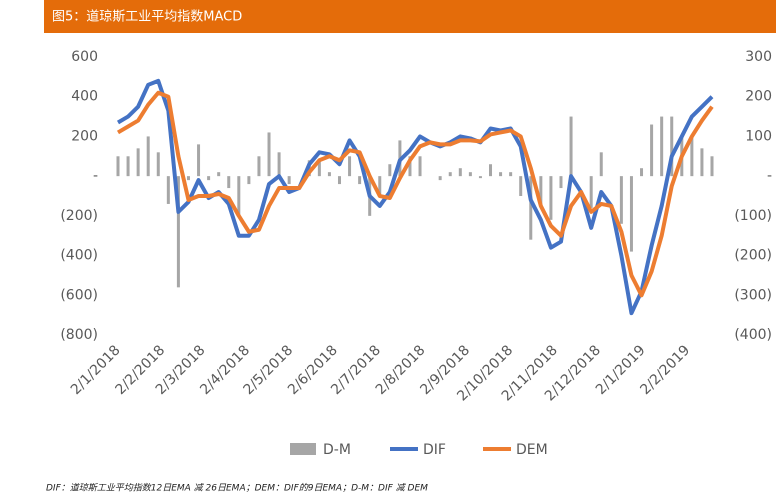 This screenshot has width=776, height=493. What do you see at coordinates (84, 97) in the screenshot?
I see `y-tick-label: 400` at bounding box center [84, 97].